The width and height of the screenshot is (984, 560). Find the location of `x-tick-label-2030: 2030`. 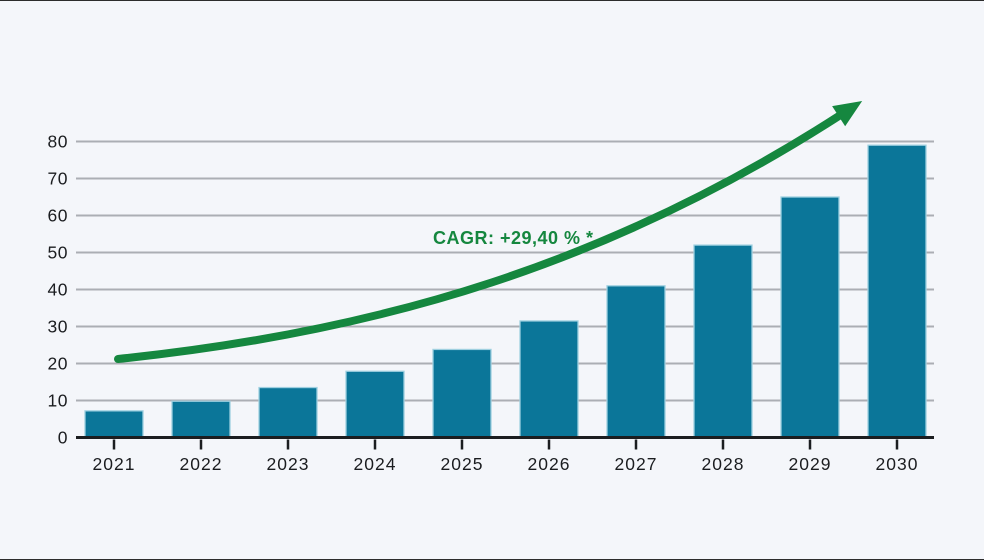

x-tick-label-2030: 2030 is located at coordinates (897, 464).